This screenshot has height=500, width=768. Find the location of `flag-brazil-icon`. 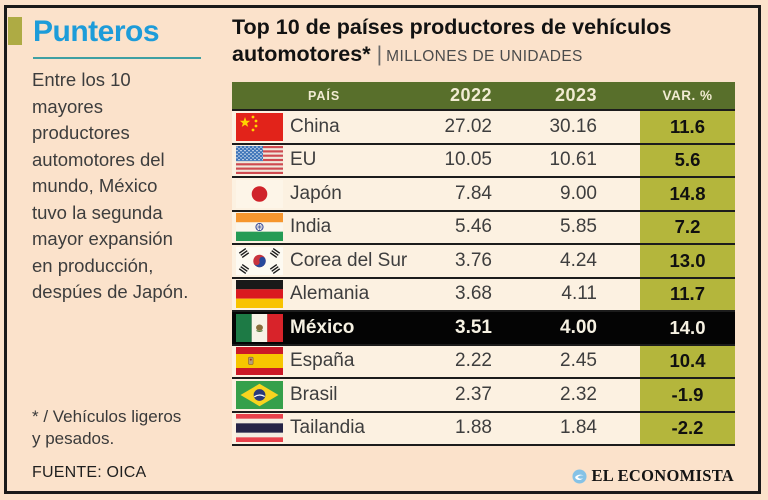

flag-brazil-icon is located at coordinates (260, 395).